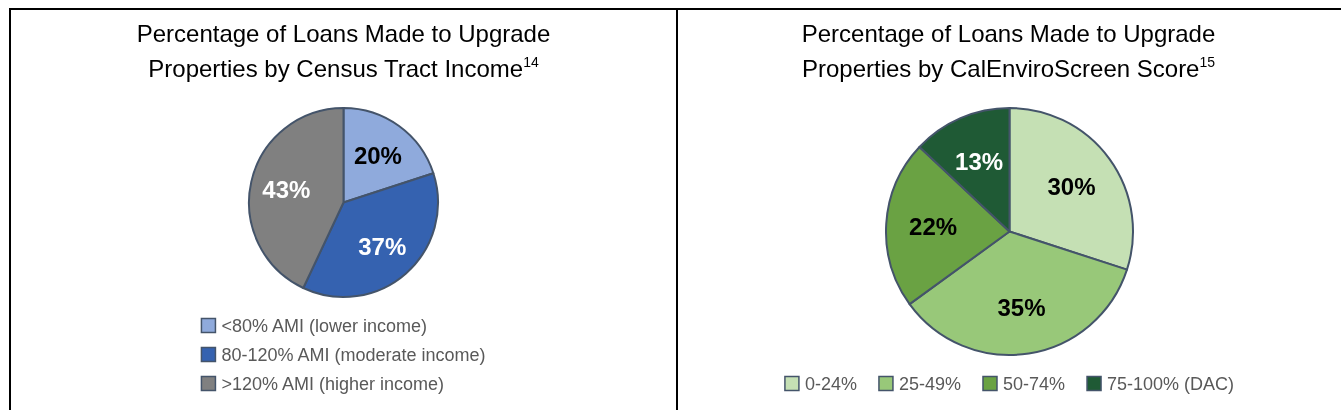  What do you see at coordinates (286, 190) in the screenshot?
I see `data-label: 43%` at bounding box center [286, 190].